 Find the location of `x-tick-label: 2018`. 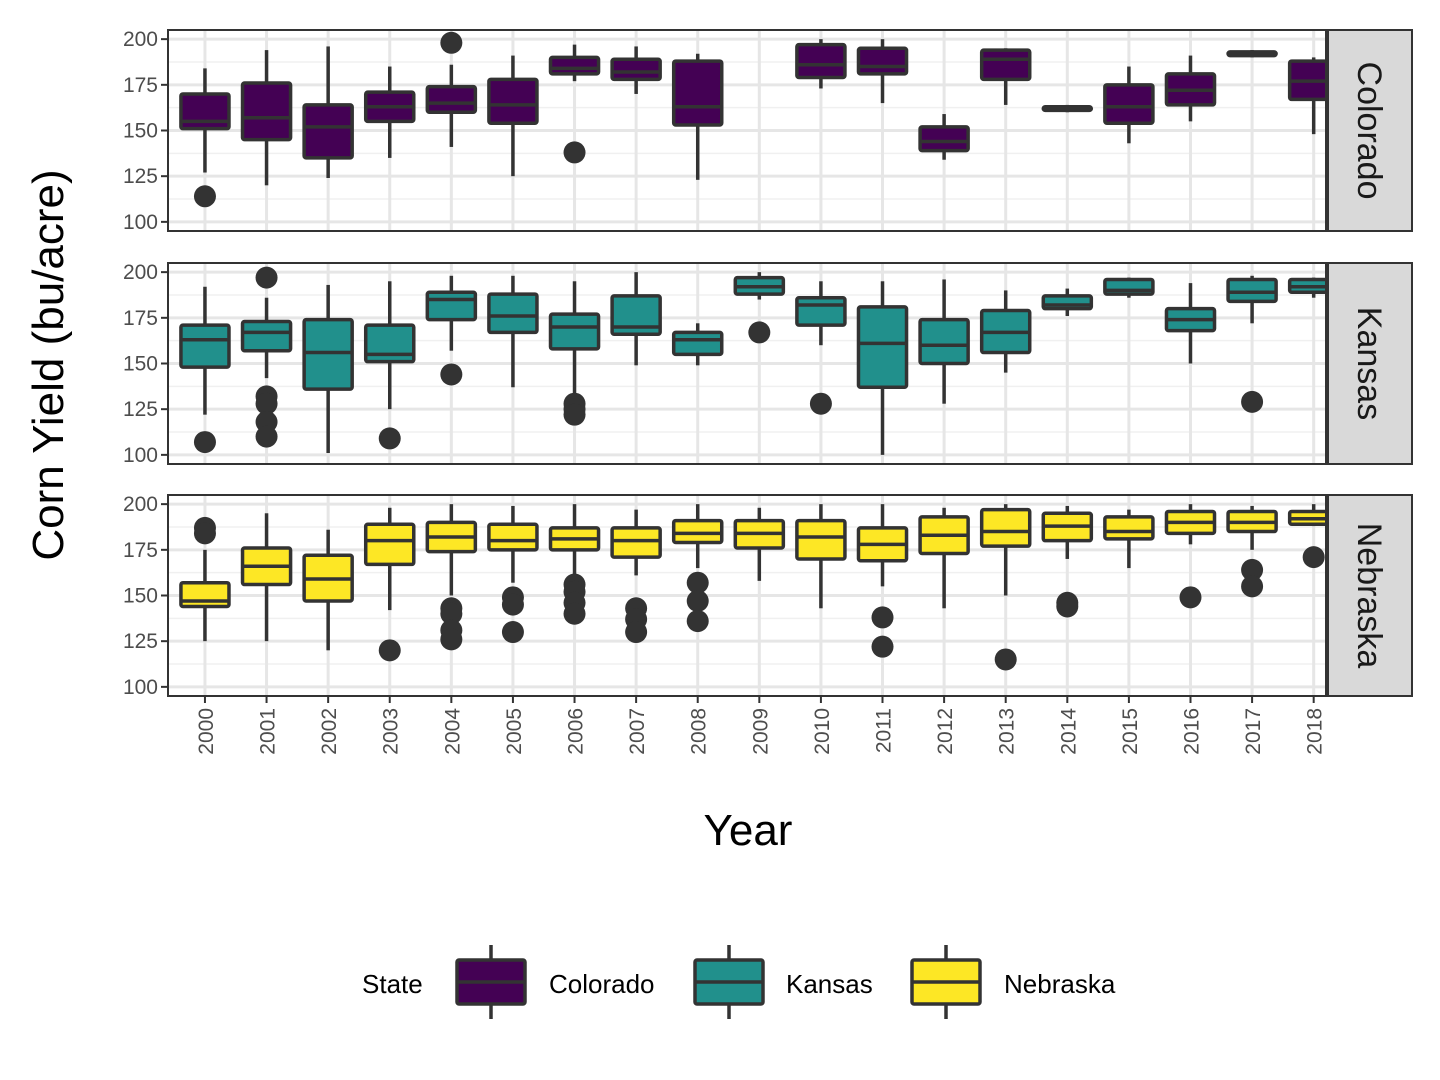

x-tick-label: 2018 is located at coordinates (1315, 731).